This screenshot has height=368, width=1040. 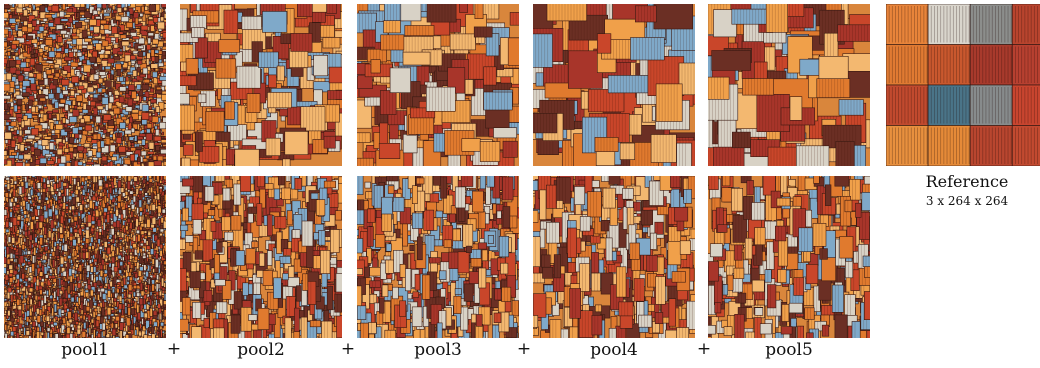 I want to click on texture-pool3-row1, so click(x=438, y=85).